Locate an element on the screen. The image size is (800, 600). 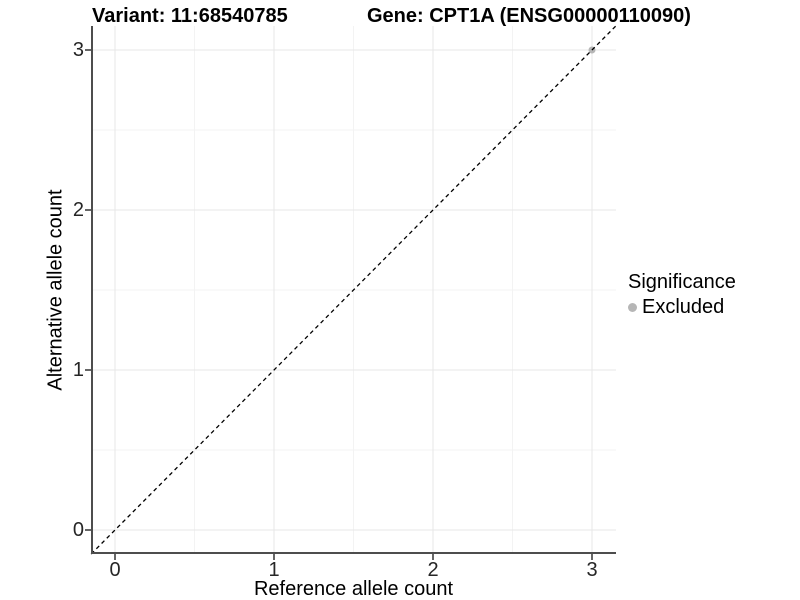
legend-title: Significance is located at coordinates (682, 282).